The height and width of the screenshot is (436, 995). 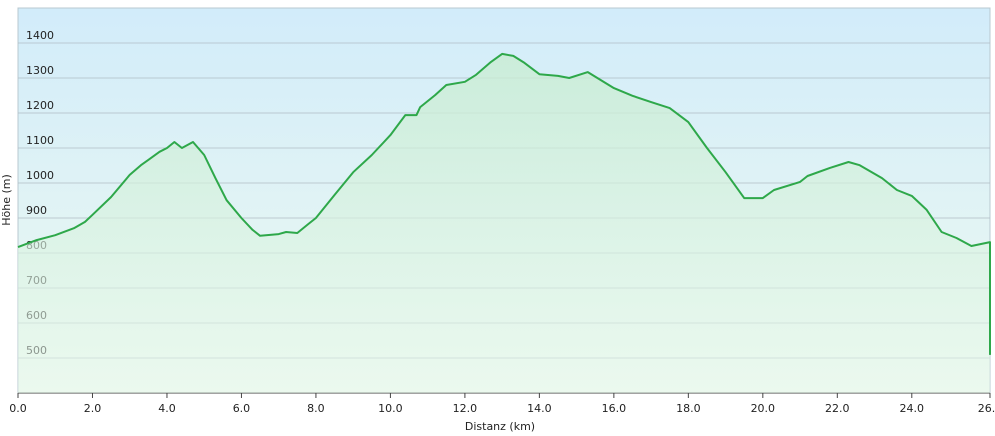 What do you see at coordinates (18, 408) in the screenshot?
I see `x-tick-label: 0.0` at bounding box center [18, 408].